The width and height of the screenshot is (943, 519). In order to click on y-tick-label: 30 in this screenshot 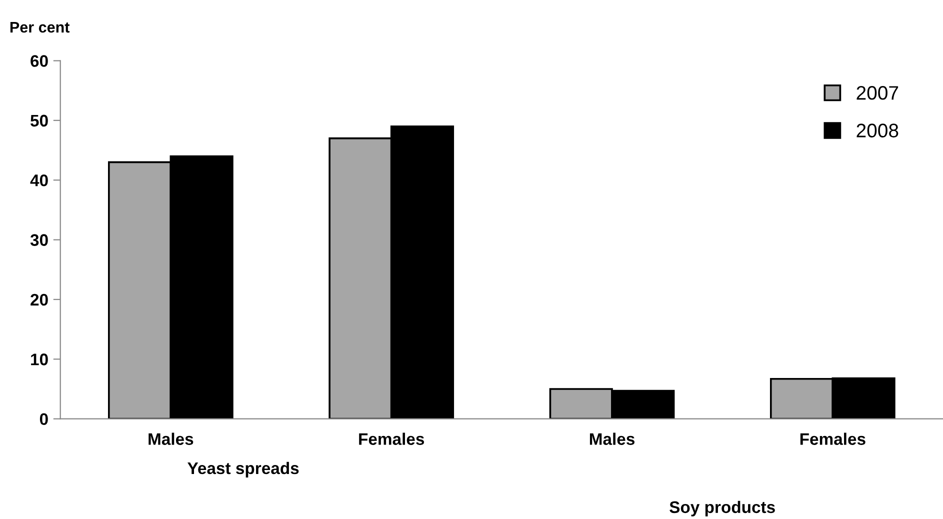, I will do `click(39, 240)`.